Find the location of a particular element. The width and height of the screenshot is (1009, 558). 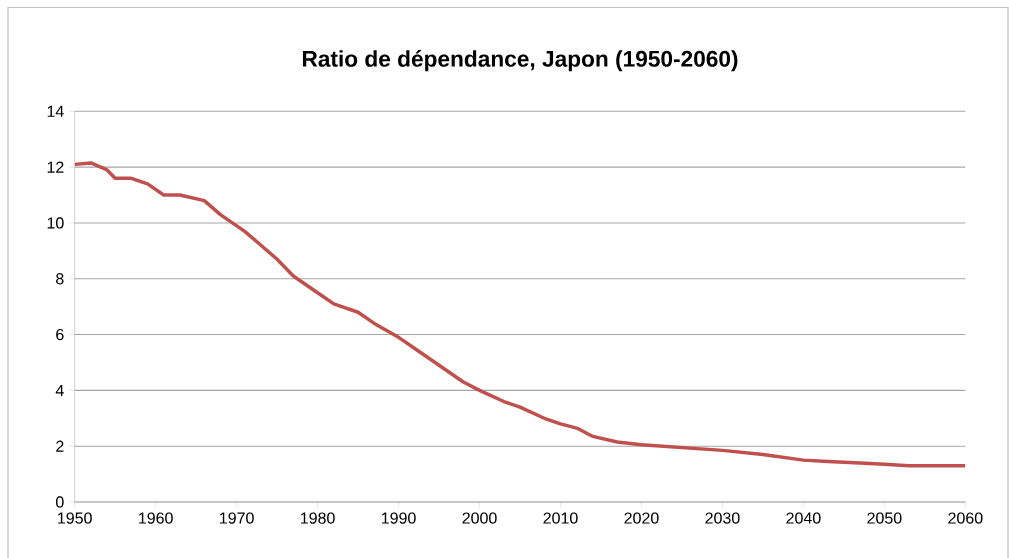

x-tick-label: 2010 is located at coordinates (560, 518).